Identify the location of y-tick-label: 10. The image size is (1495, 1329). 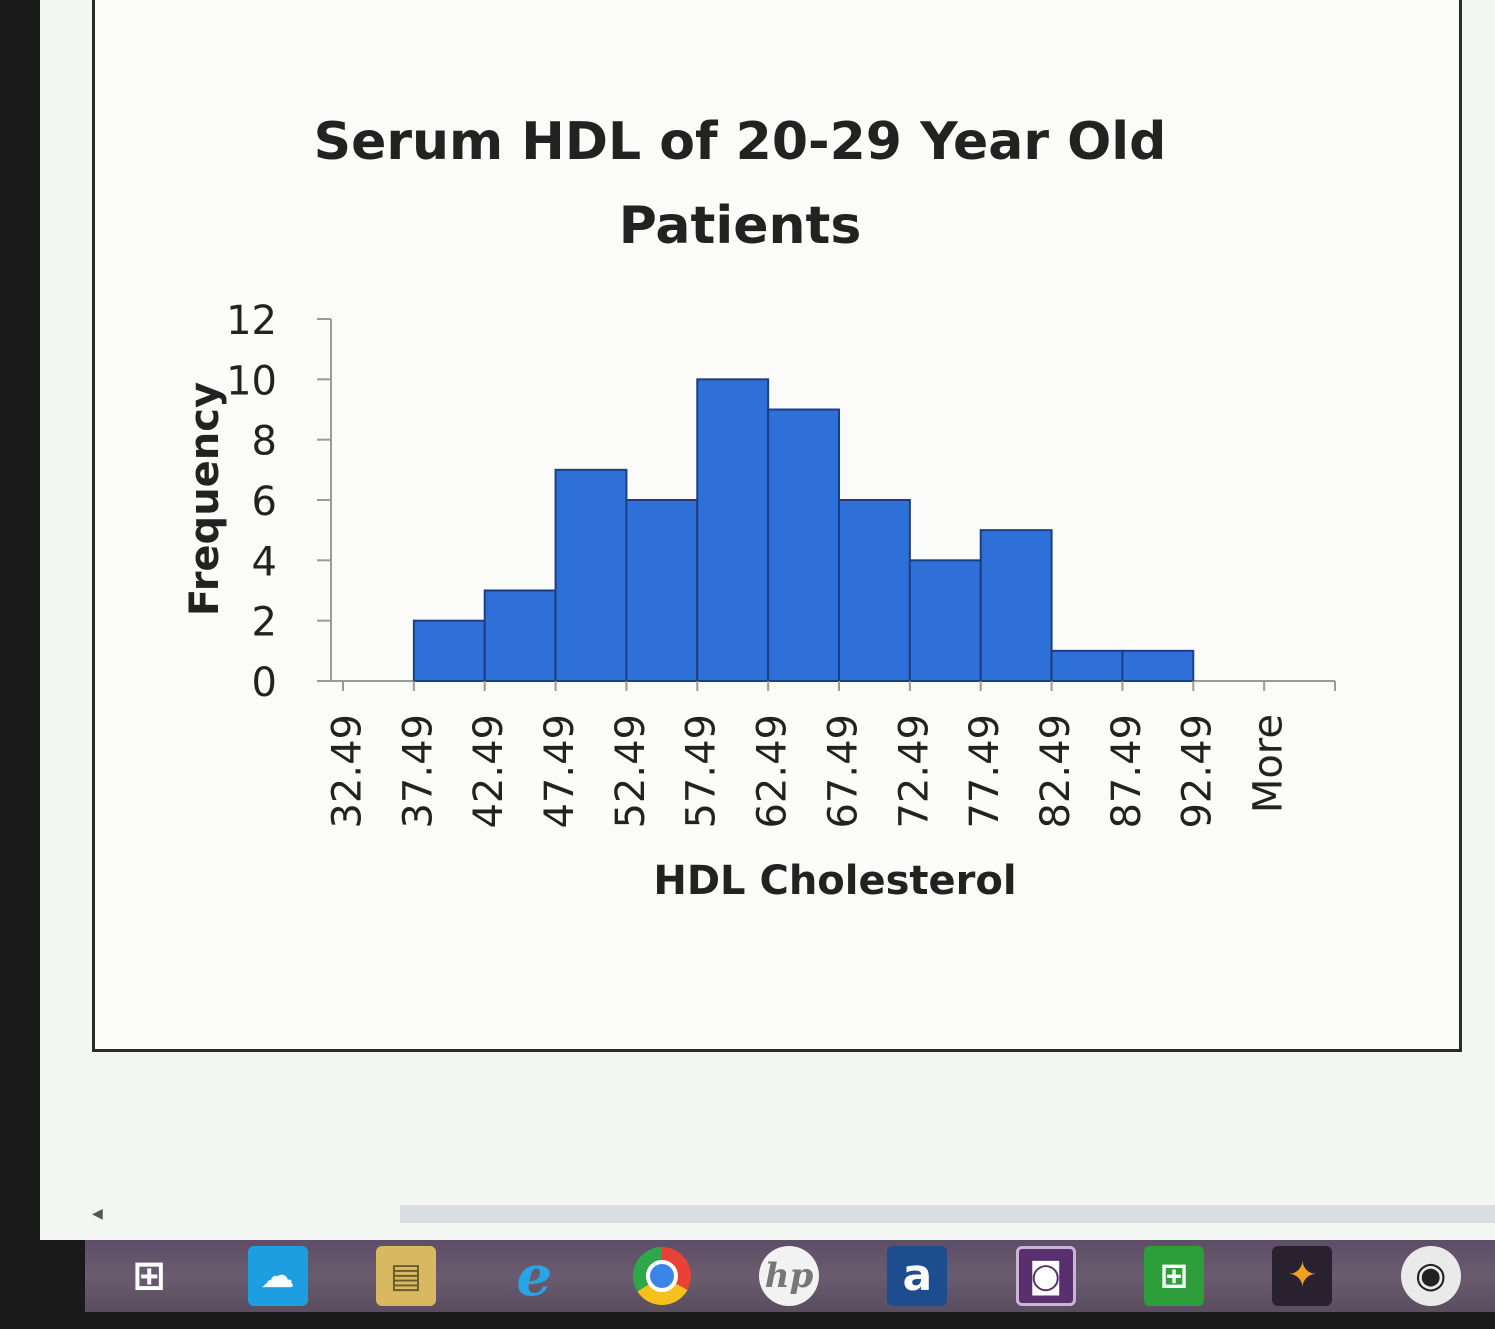
(251, 381).